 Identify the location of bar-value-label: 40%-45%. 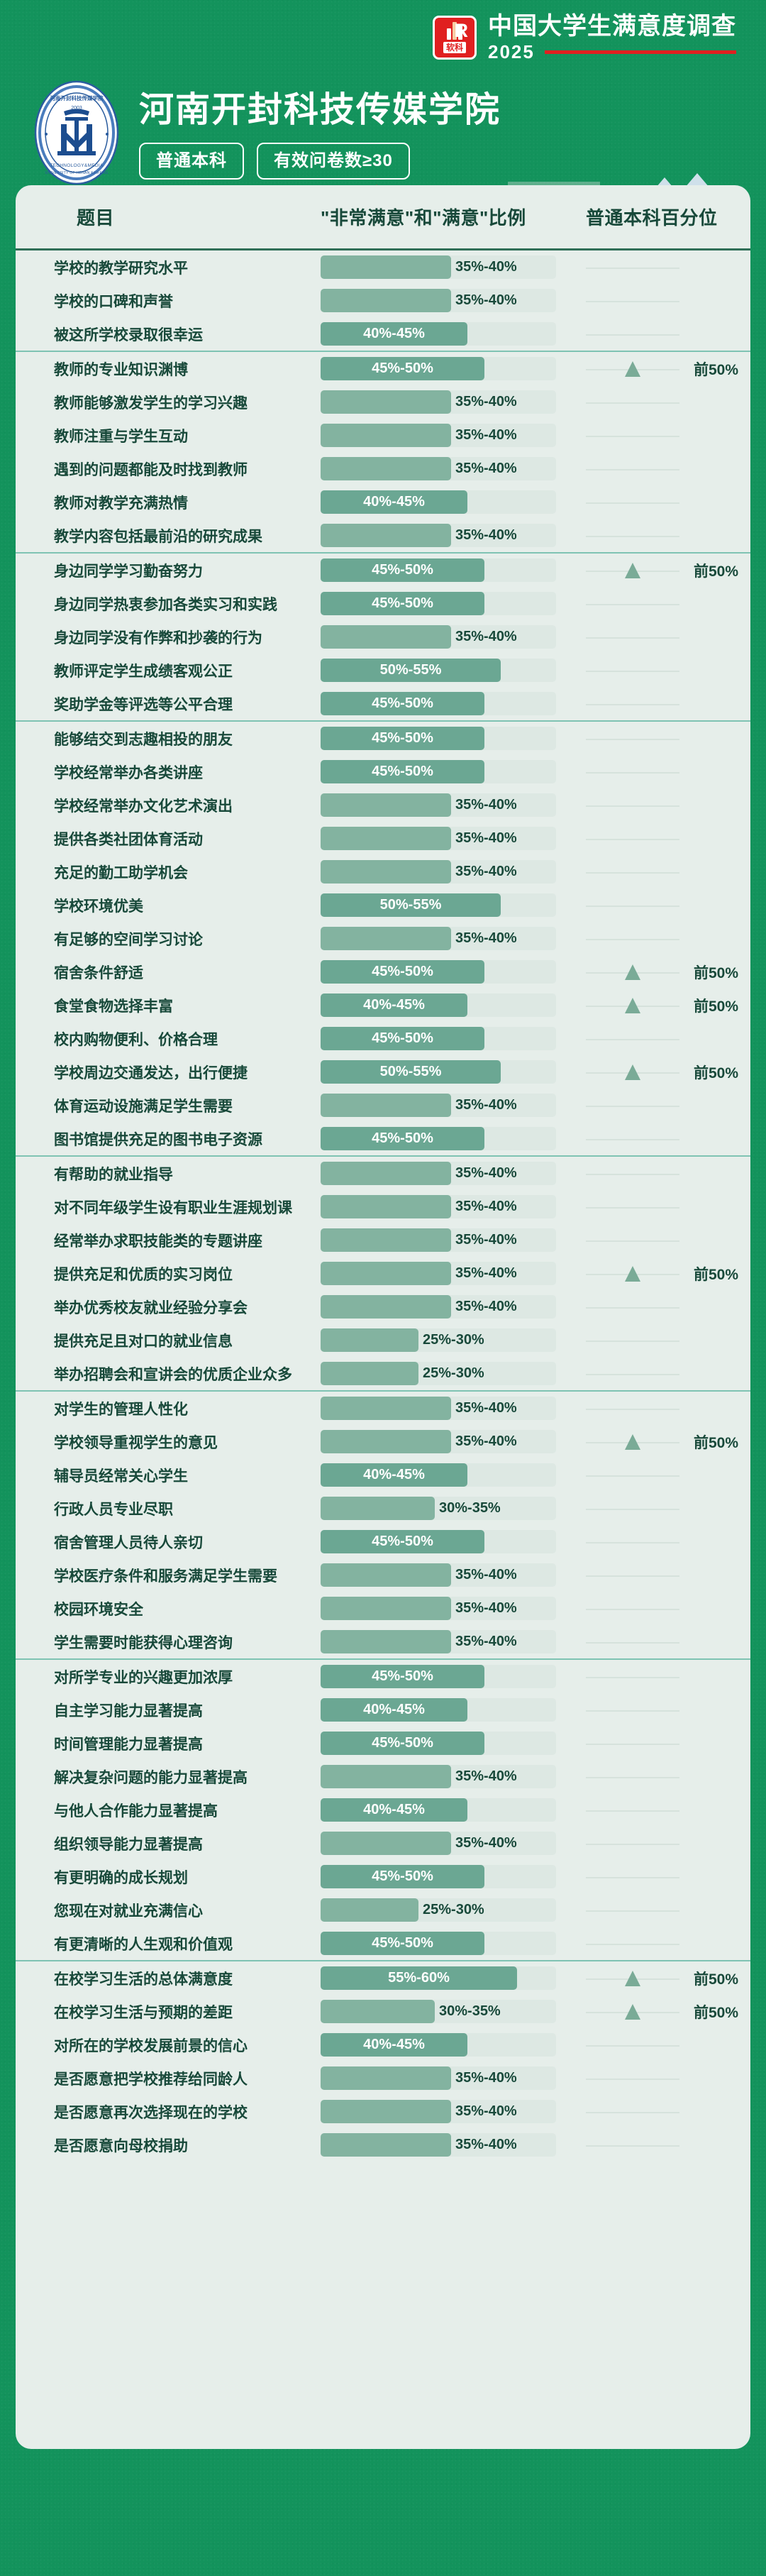
(394, 1809).